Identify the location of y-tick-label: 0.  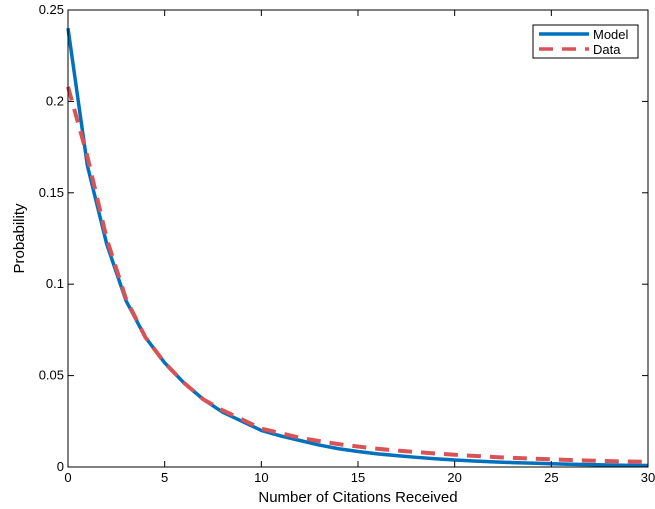
(60, 466).